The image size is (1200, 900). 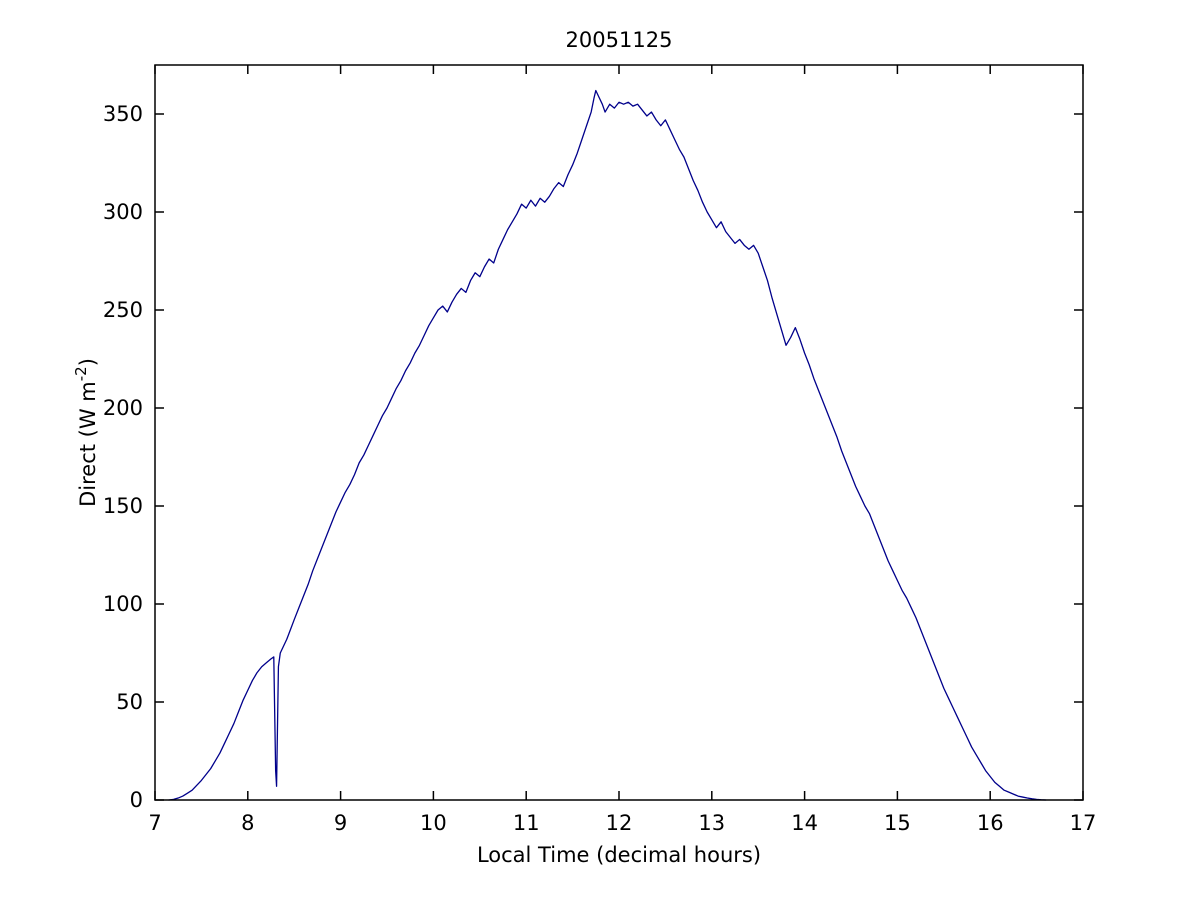 What do you see at coordinates (123, 604) in the screenshot?
I see `y-tick-label: 100` at bounding box center [123, 604].